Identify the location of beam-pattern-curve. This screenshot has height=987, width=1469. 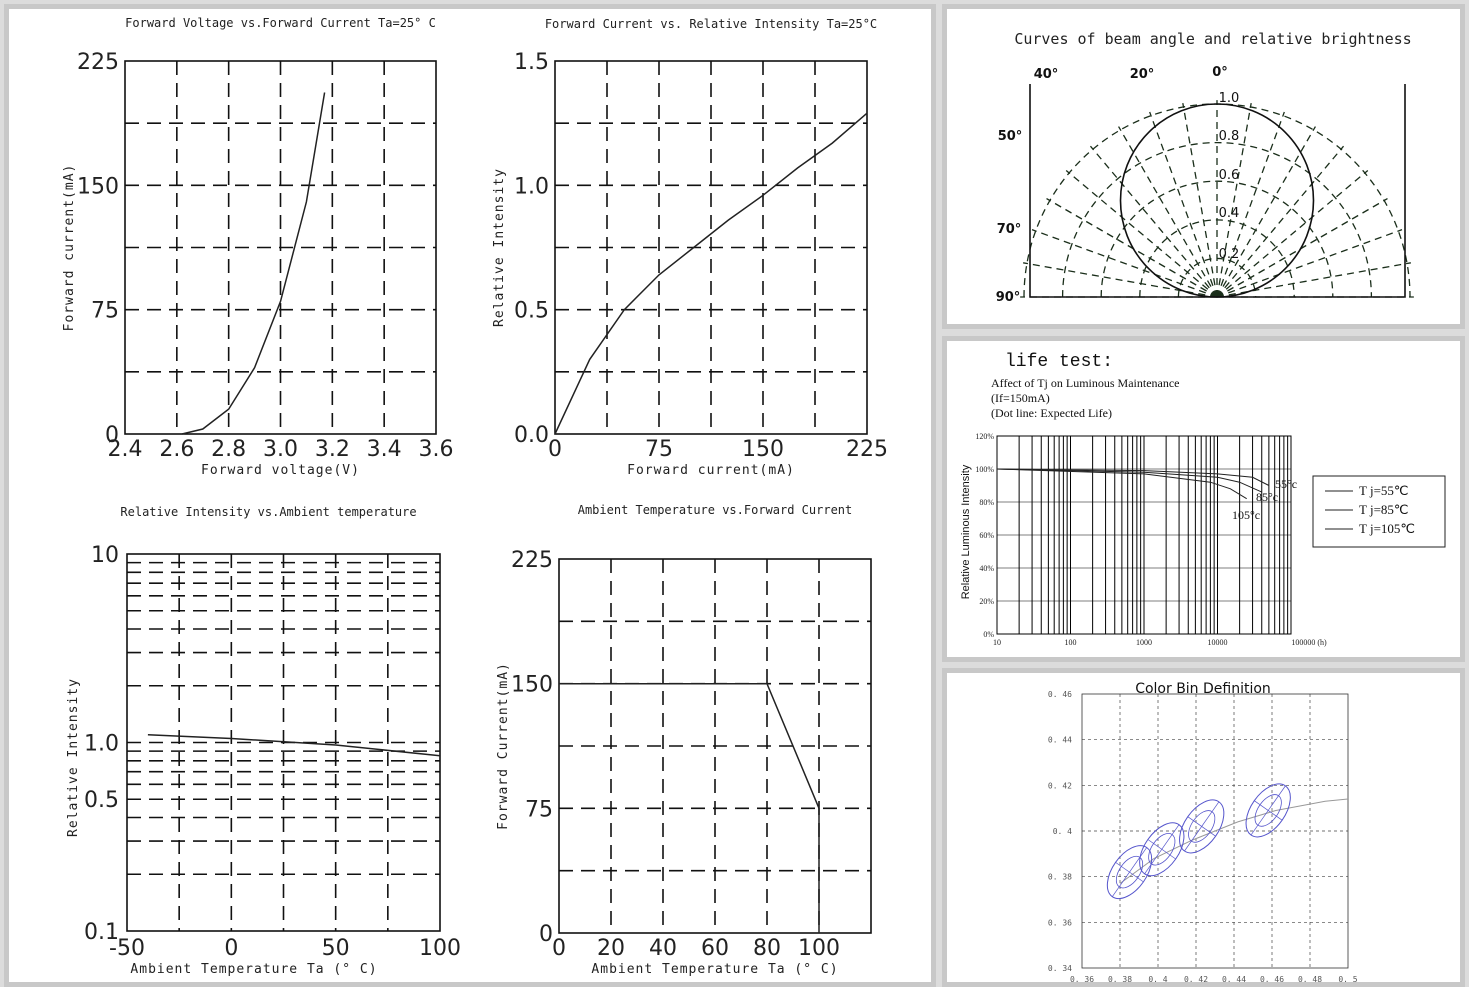
(1217, 200).